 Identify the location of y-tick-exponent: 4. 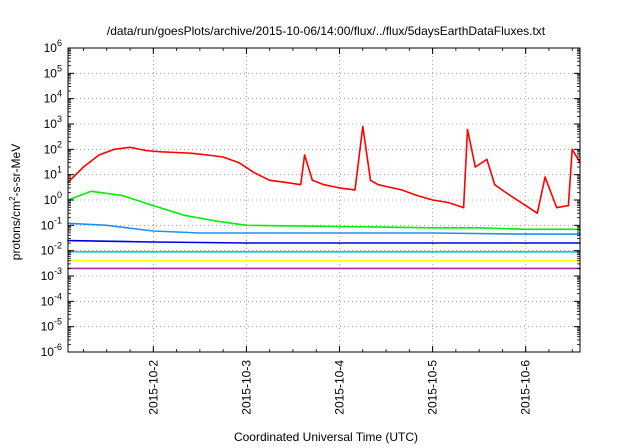
(59, 94).